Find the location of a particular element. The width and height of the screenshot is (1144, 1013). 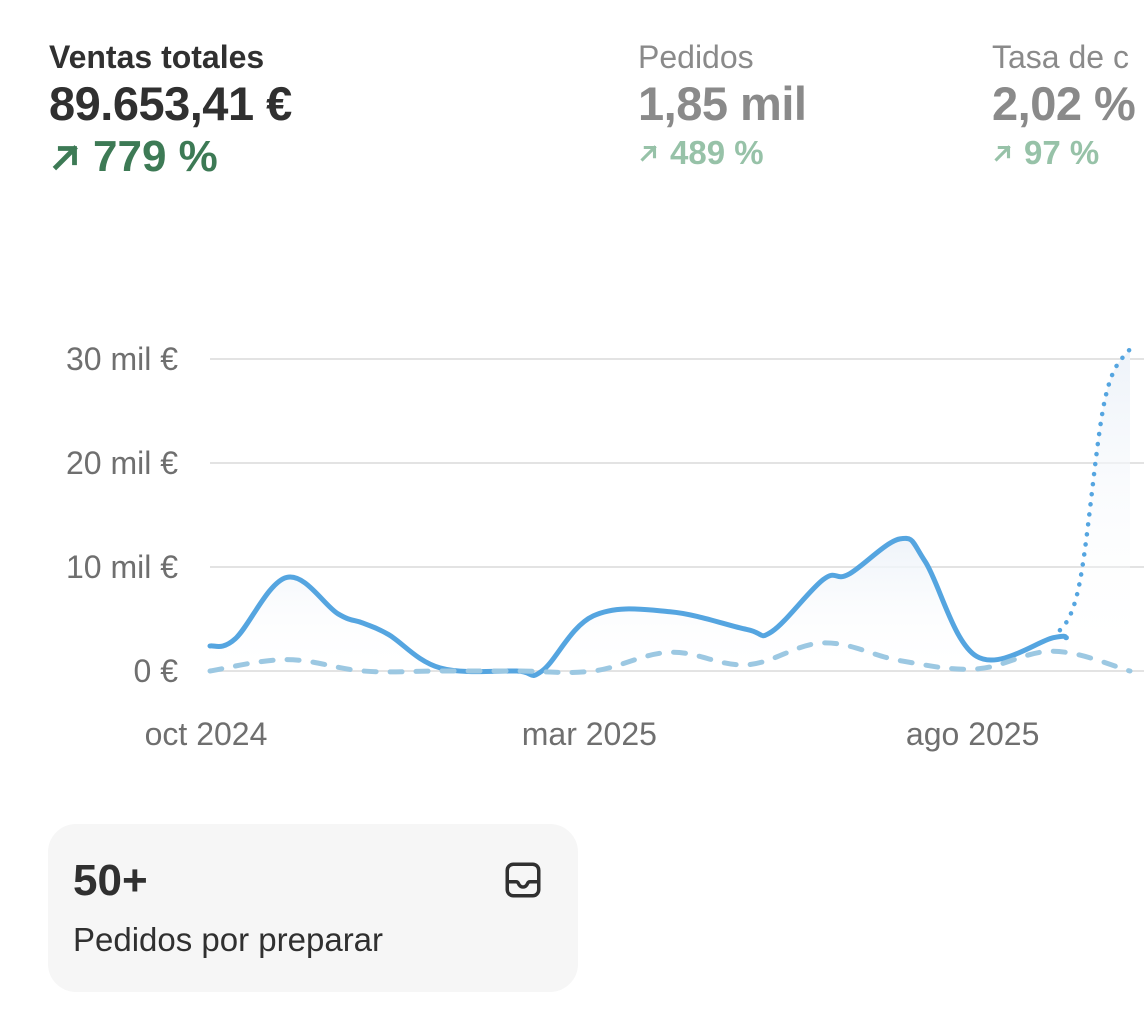

metric-conversion-rate-delta-value: 97 % is located at coordinates (1062, 152).